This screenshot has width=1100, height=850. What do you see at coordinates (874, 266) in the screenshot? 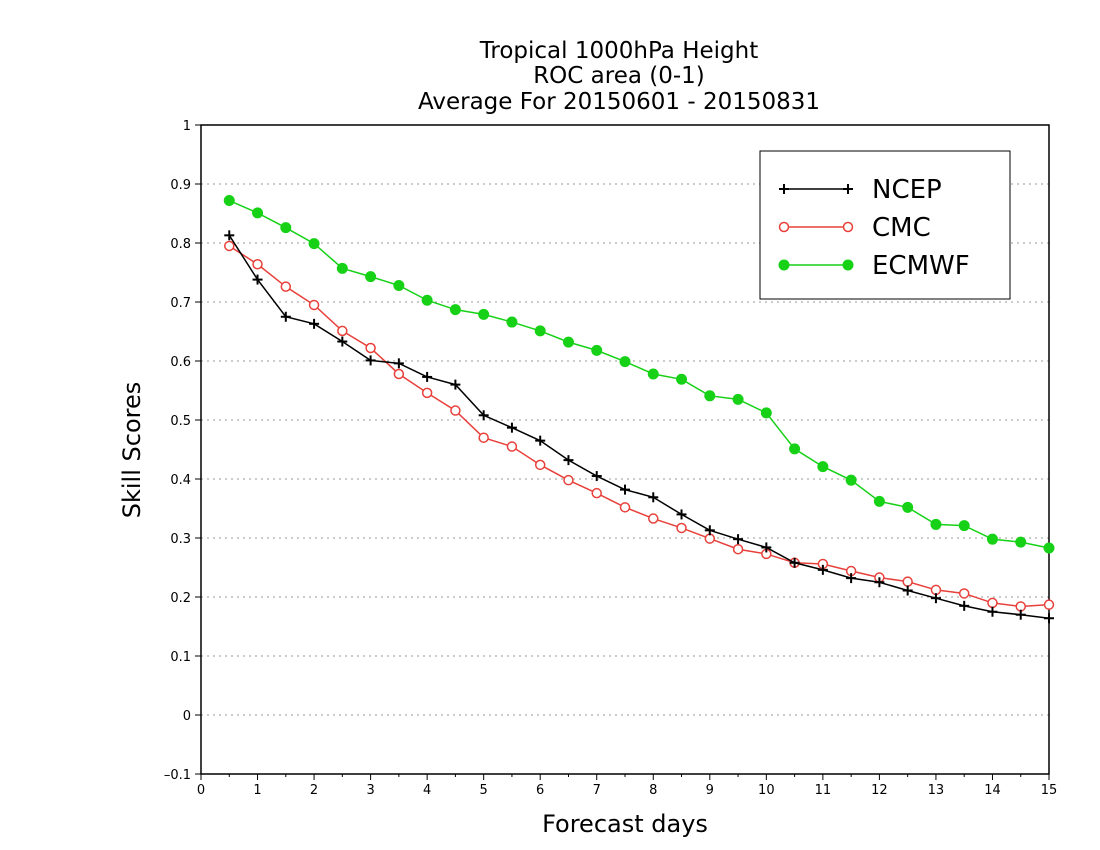
I see `legend-item-ecmwf: ECMWF` at bounding box center [874, 266].